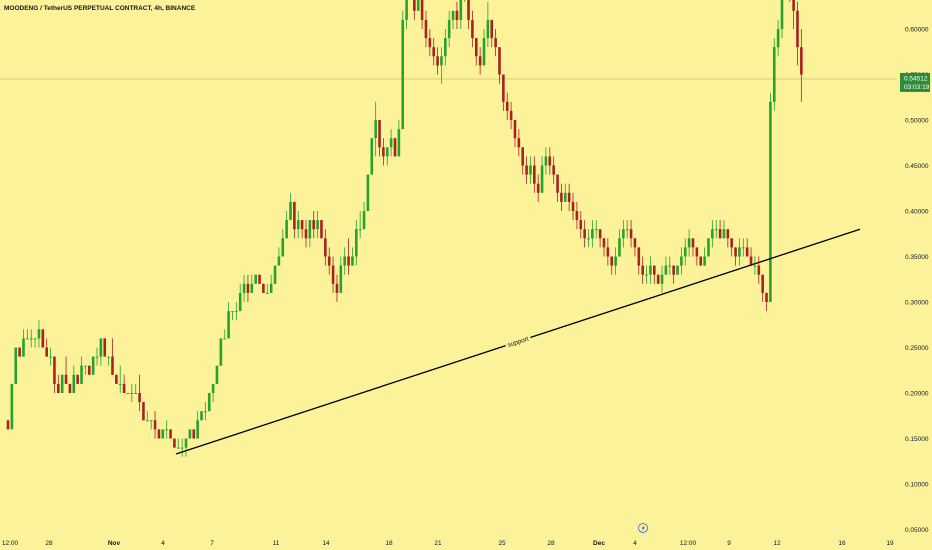 This screenshot has height=550, width=932. Describe the element at coordinates (917, 348) in the screenshot. I see `y-tick-label: 0.25000` at that location.